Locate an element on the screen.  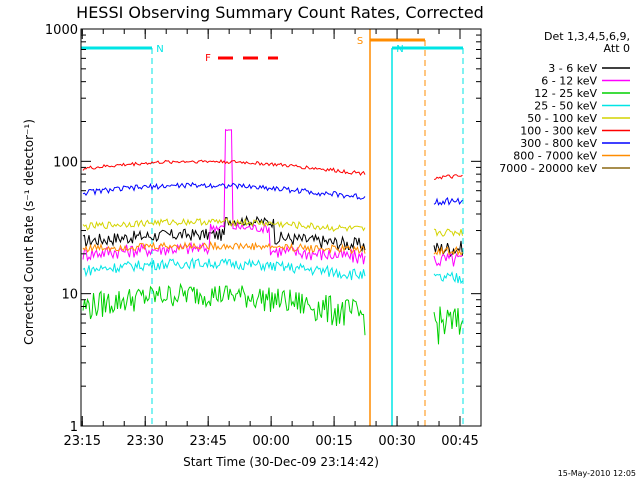
x-tick-label: 23:30 is located at coordinates (144, 441).